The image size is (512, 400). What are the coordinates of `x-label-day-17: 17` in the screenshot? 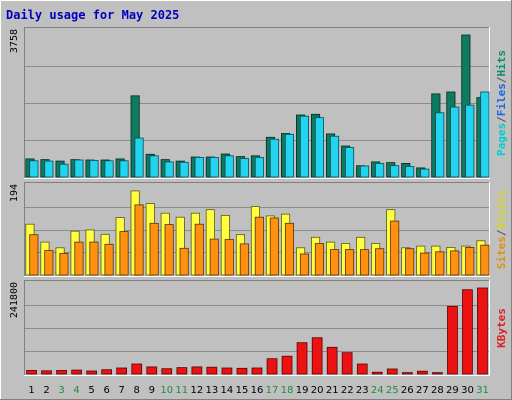 It's located at (272, 390).